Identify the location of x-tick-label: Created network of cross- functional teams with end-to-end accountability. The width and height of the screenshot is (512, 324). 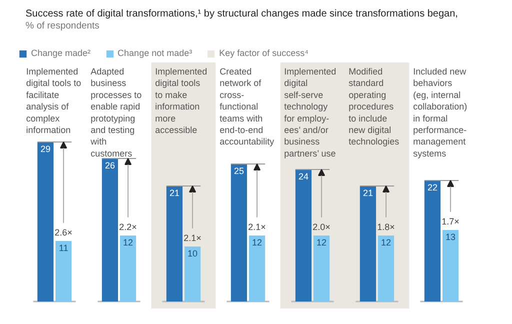
(247, 106).